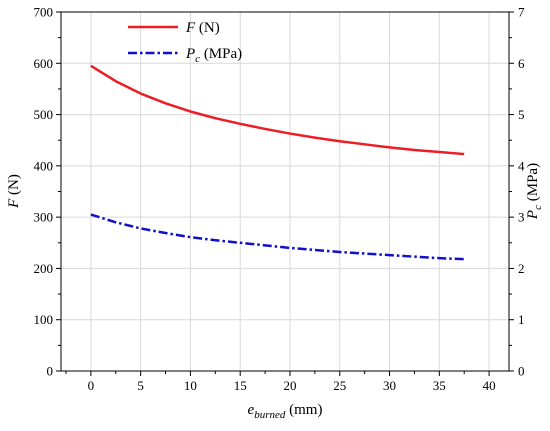  Describe the element at coordinates (521, 12) in the screenshot. I see `y-right-tick-label: 7` at that location.